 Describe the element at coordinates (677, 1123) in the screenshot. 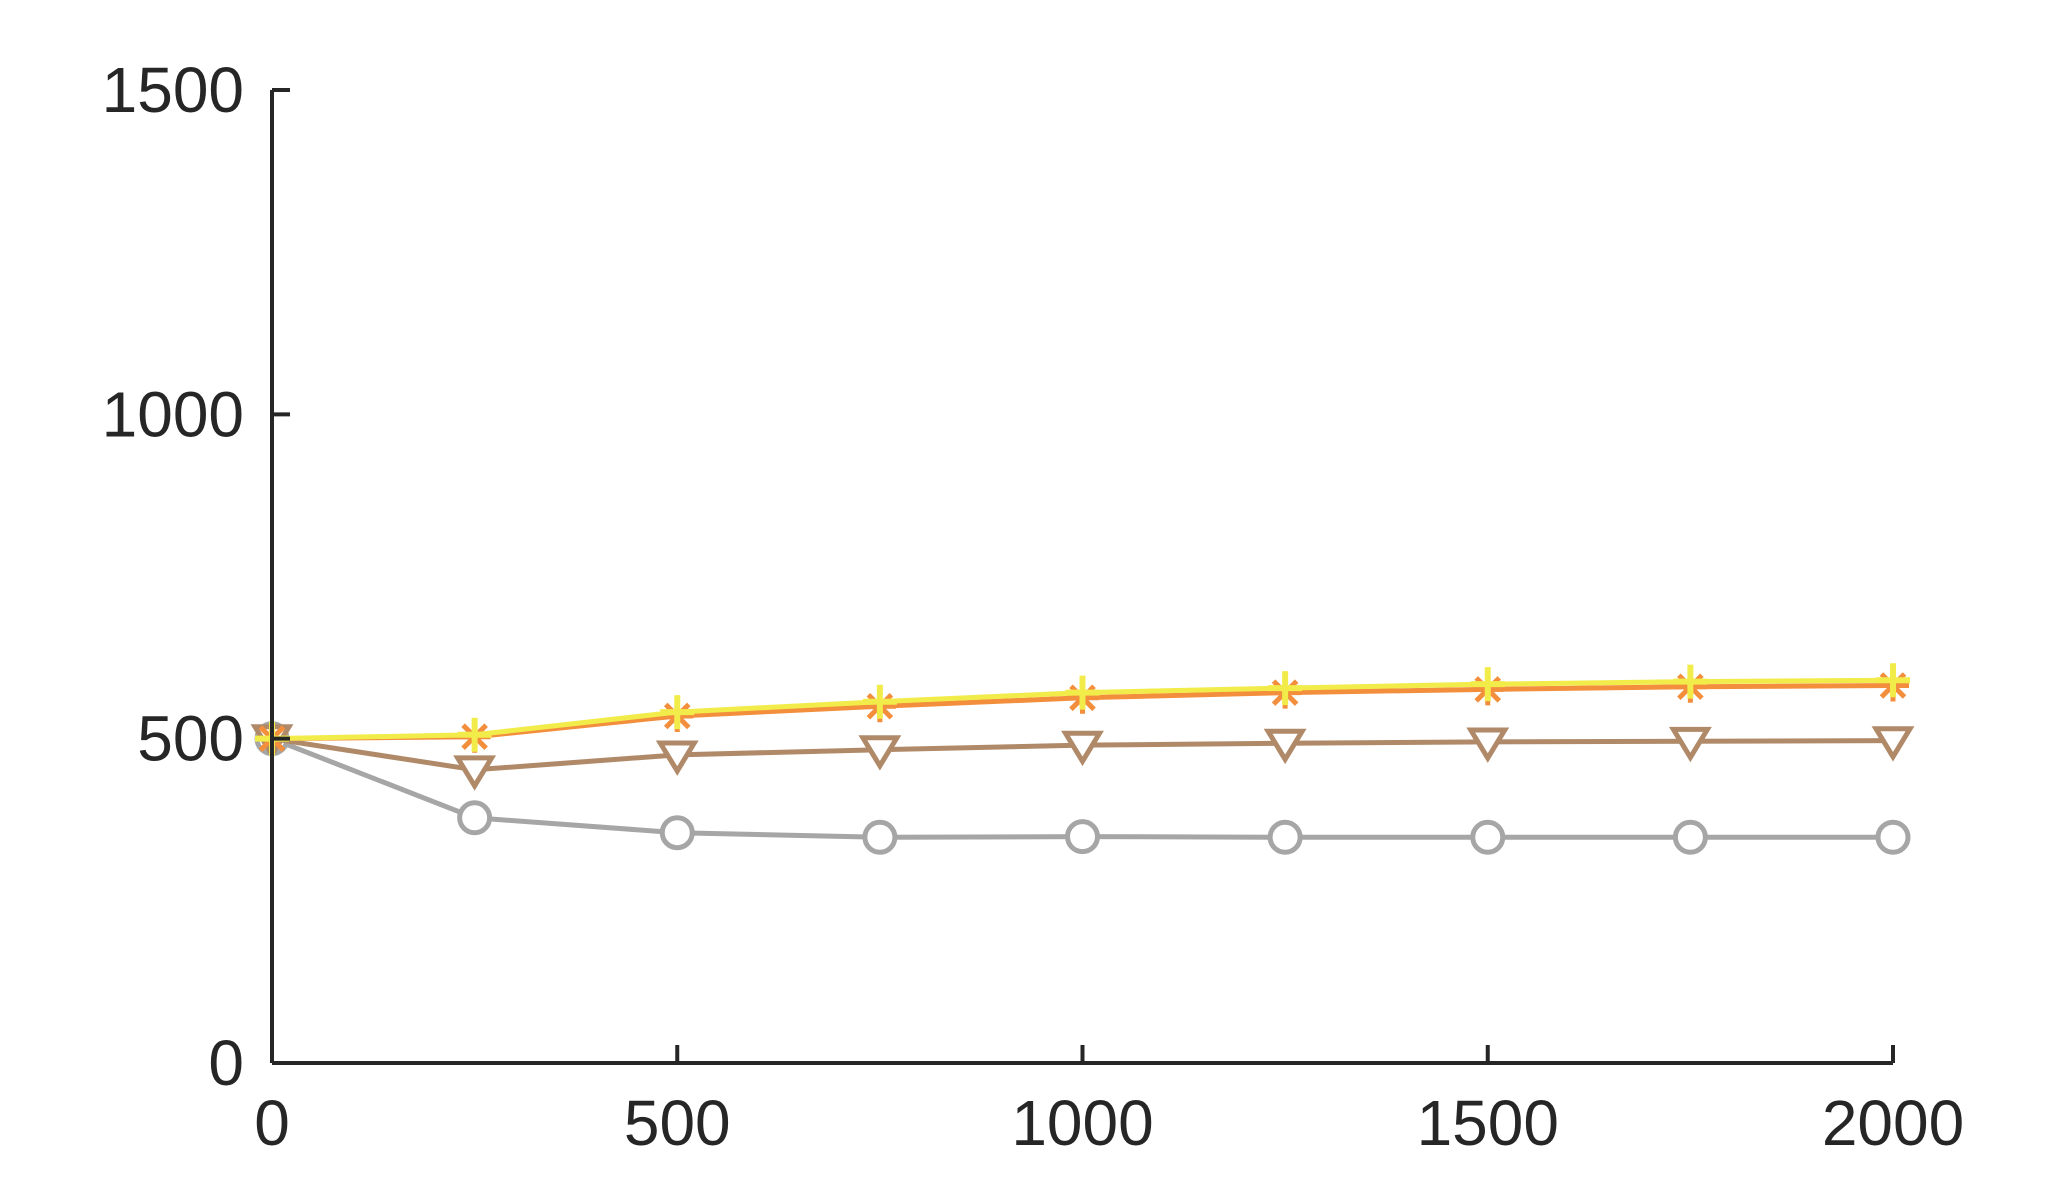

I see `x-tick-label: 500` at that location.